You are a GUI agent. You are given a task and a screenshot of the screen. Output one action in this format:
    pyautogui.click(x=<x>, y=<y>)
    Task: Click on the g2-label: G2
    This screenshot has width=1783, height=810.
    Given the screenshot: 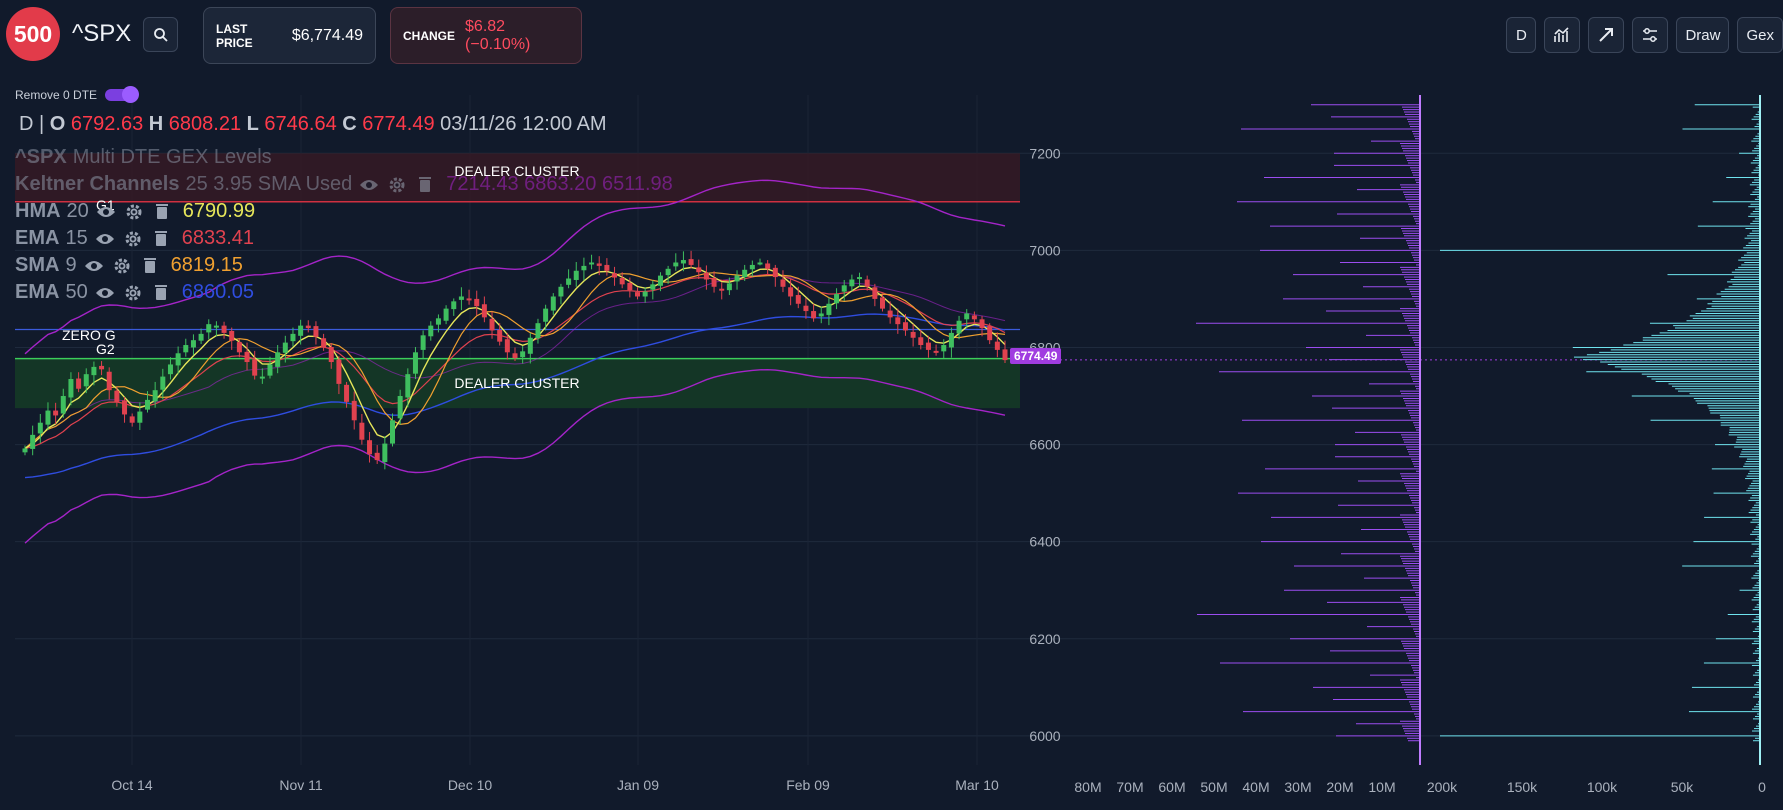 What is the action you would take?
    pyautogui.click(x=105, y=349)
    